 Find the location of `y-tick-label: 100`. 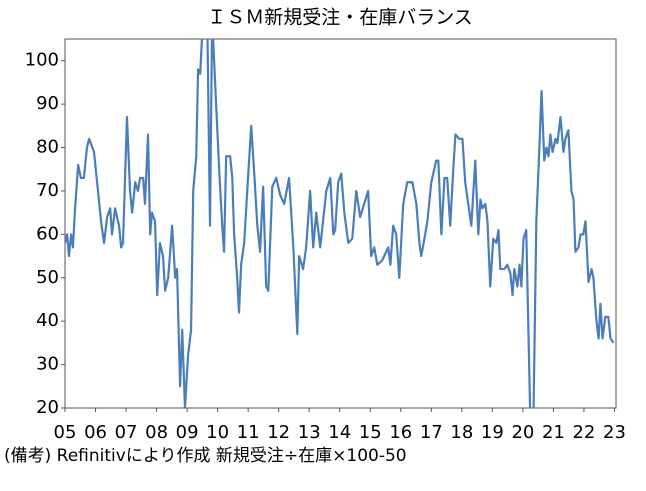

y-tick-label: 100 is located at coordinates (42, 60).